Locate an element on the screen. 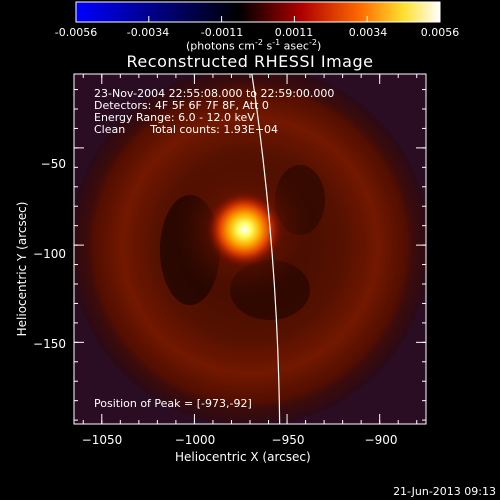  colorbar-tick-label: 0.0034 is located at coordinates (368, 32).